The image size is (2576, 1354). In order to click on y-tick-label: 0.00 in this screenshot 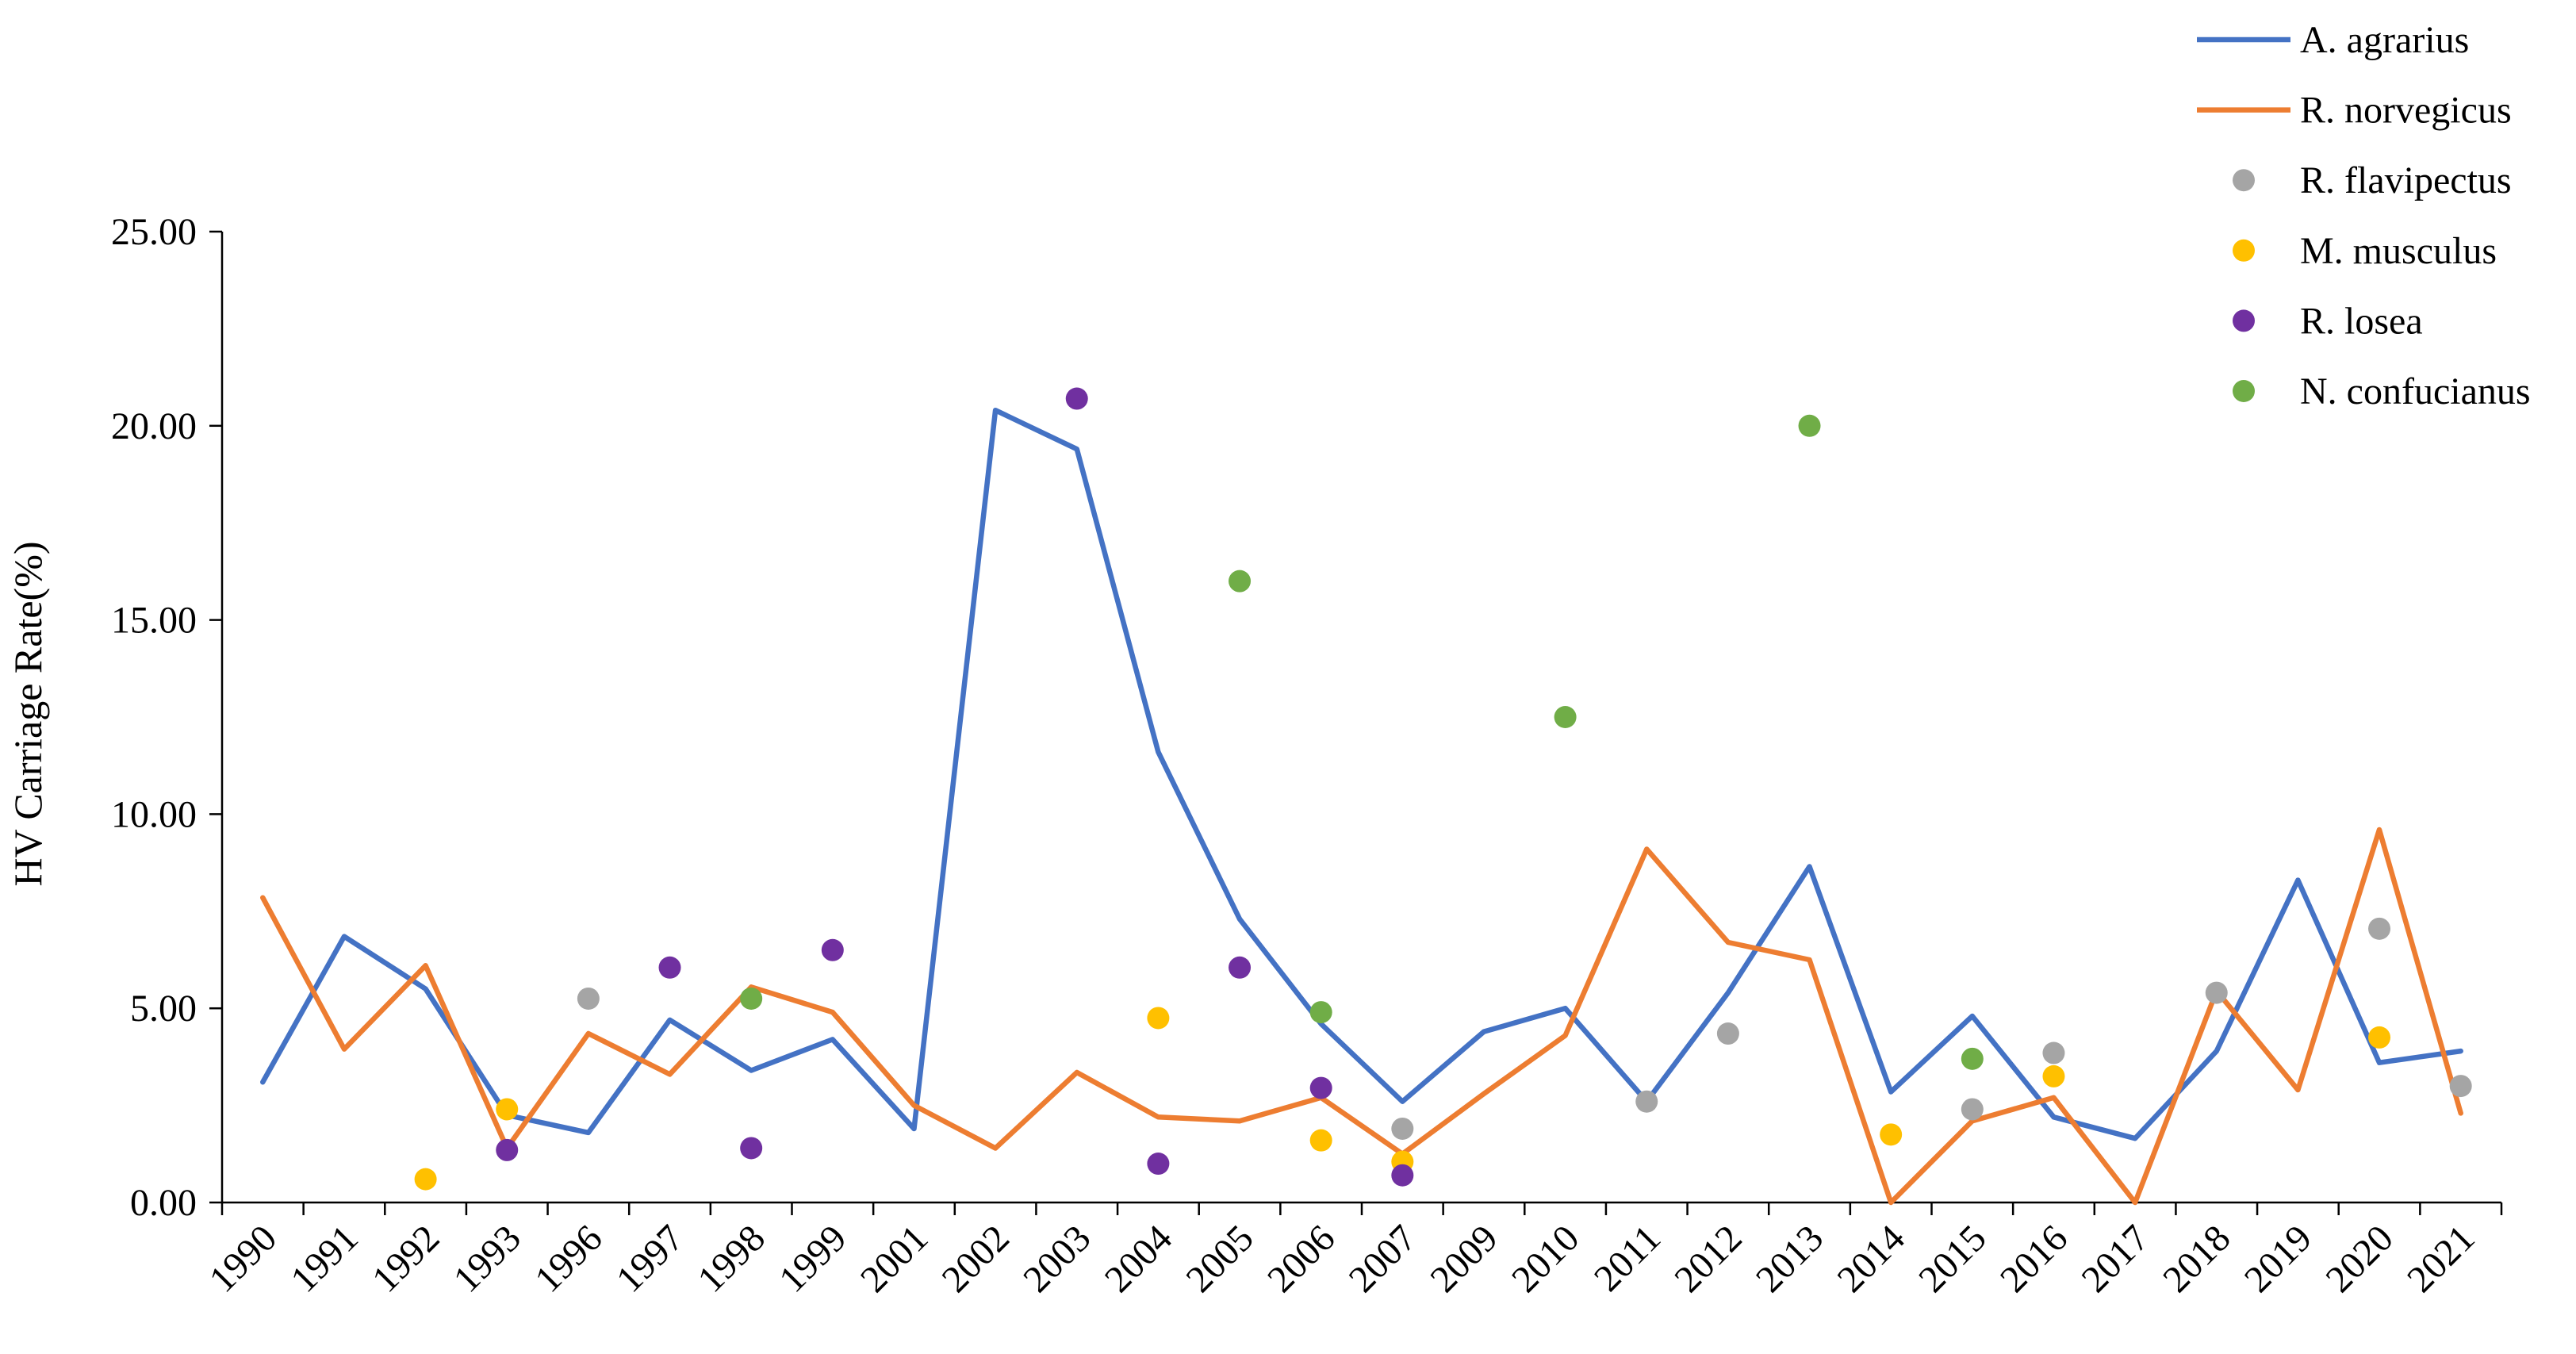, I will do `click(164, 1203)`.